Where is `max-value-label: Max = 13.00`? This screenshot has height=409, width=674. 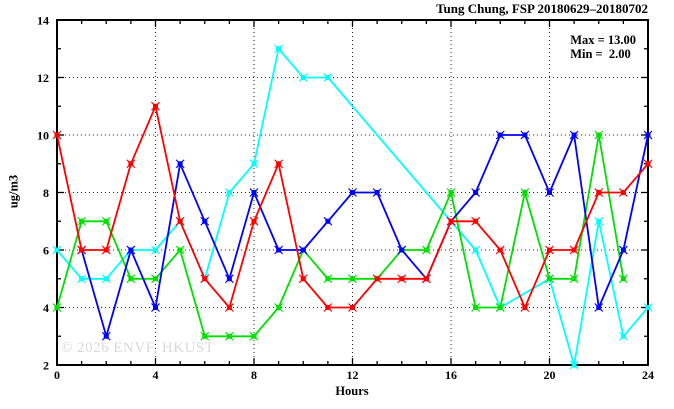 max-value-label: Max = 13.00 is located at coordinates (603, 40).